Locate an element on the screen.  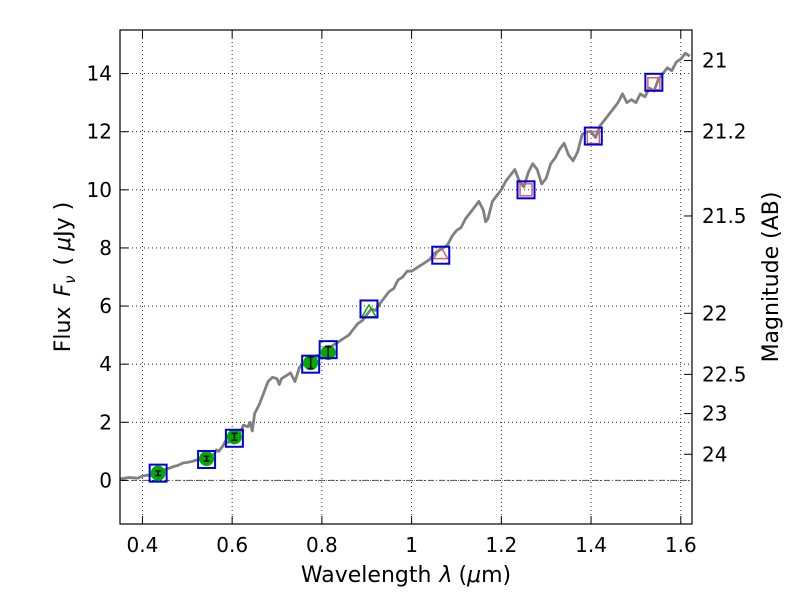
triangle-marker is located at coordinates (441, 252).